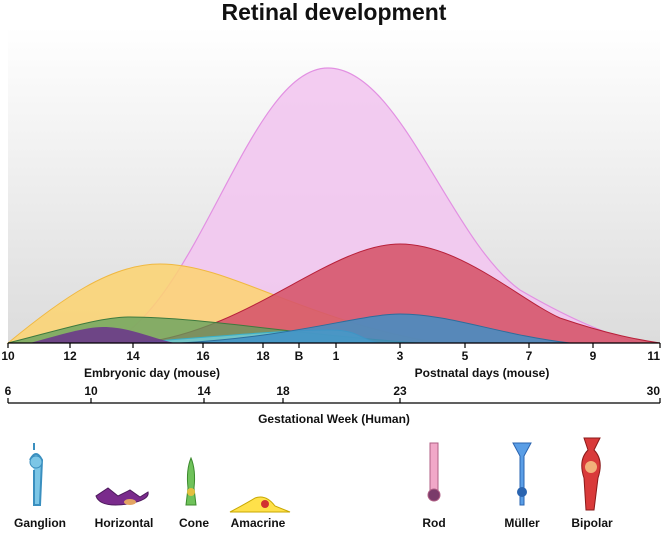  What do you see at coordinates (334, 419) in the screenshot?
I see `axis-title: Gestational Week (Human)` at bounding box center [334, 419].